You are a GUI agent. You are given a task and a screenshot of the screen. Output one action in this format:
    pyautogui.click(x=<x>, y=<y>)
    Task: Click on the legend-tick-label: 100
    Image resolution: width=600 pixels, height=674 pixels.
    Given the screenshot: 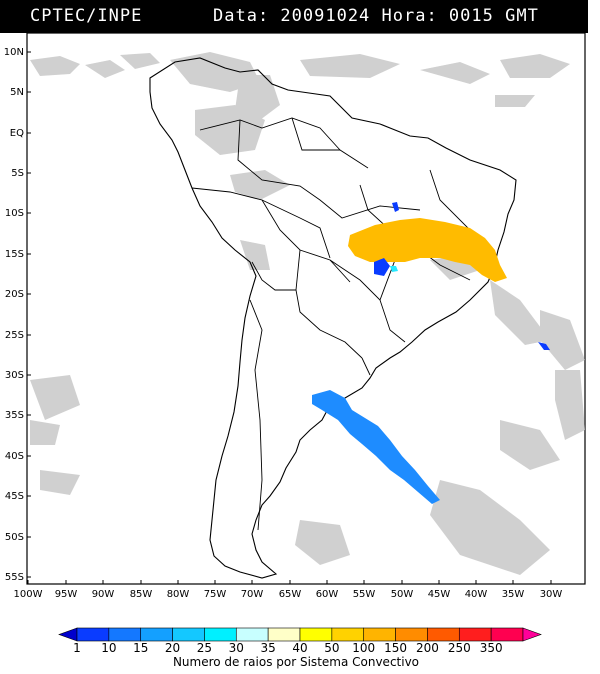 What is the action you would take?
    pyautogui.click(x=363, y=648)
    